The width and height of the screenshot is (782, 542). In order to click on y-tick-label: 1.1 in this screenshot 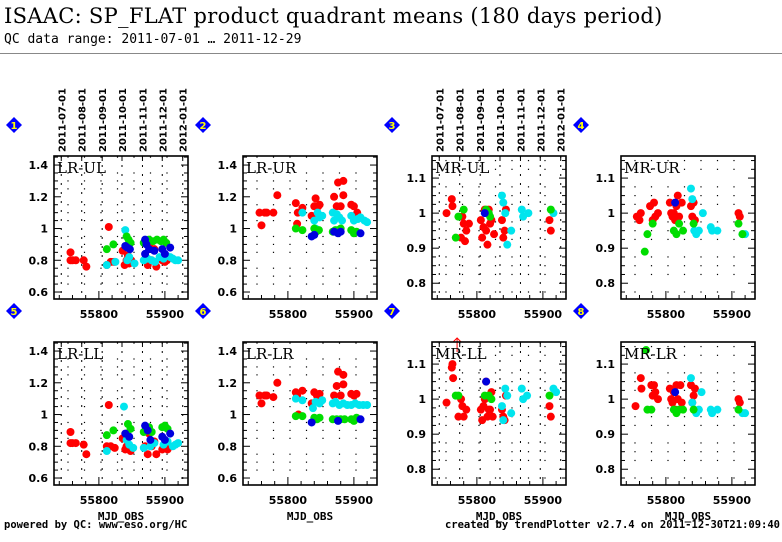, I will do `click(606, 178)`.